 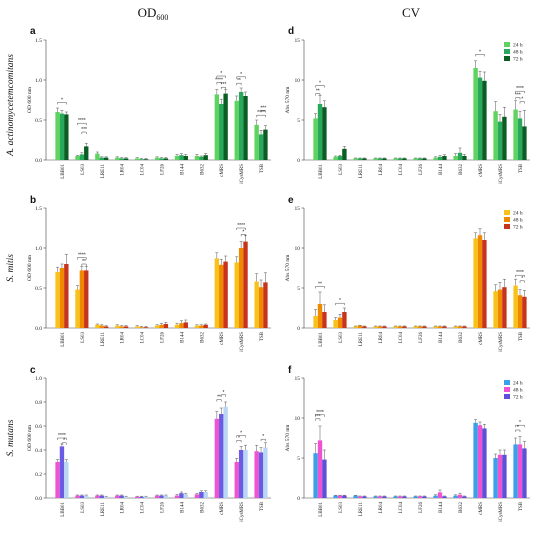 What do you see at coordinates (38, 475) in the screenshot?
I see `y-tick-label: 0.2` at bounding box center [38, 475].